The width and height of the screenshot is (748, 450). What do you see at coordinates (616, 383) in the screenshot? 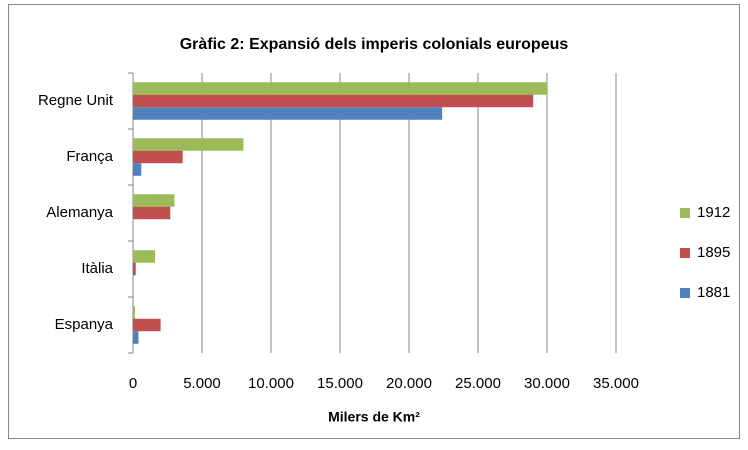
I see `x-tick-label: 35.000` at bounding box center [616, 383].